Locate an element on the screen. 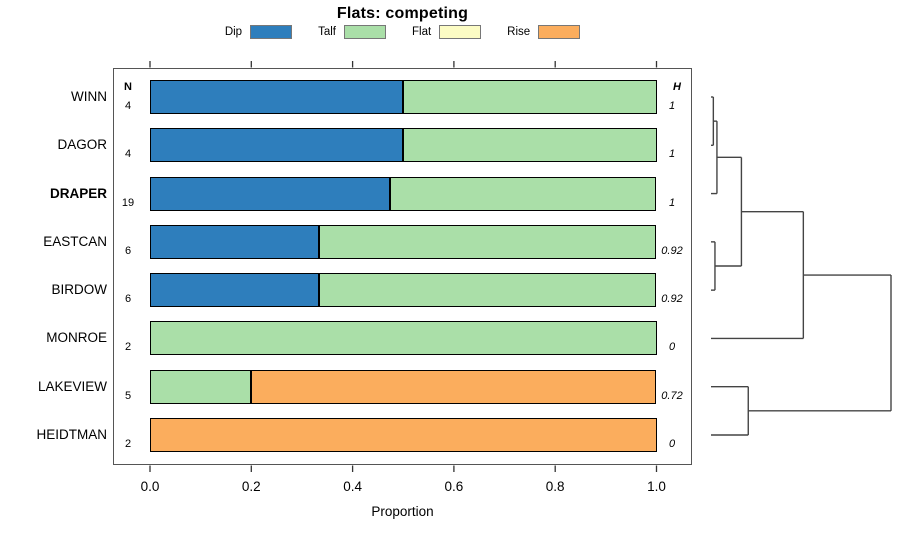 This screenshot has width=900, height=540. legend-item-rise: Rise is located at coordinates (544, 32).